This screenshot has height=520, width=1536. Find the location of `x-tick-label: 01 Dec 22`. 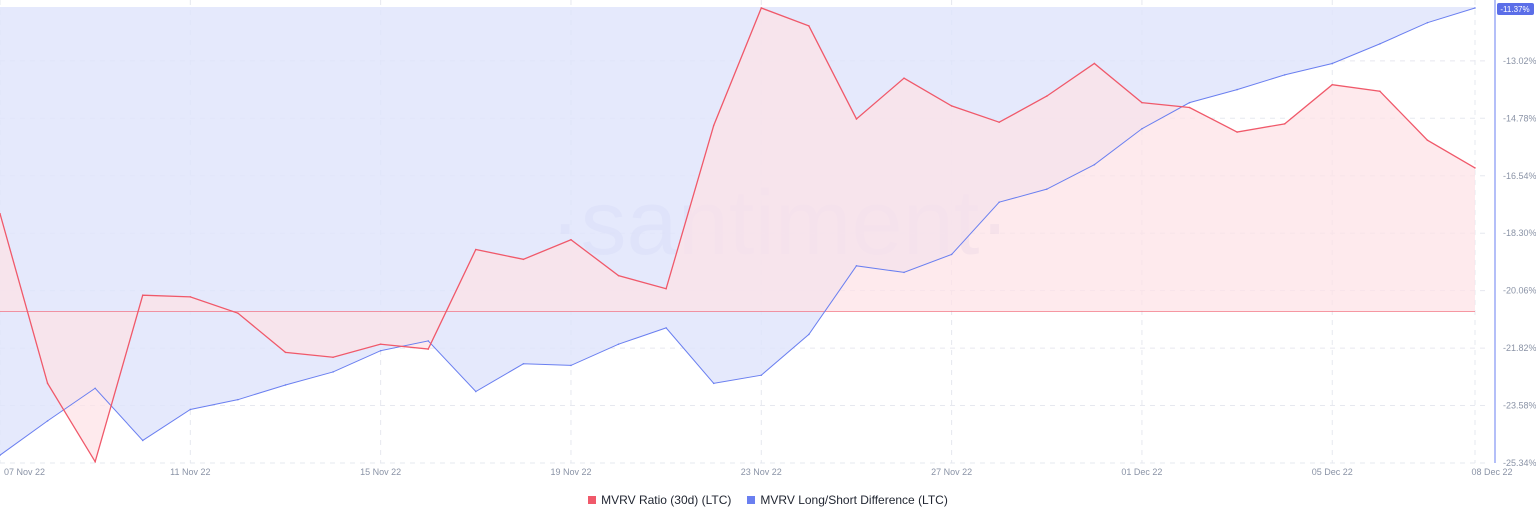

x-tick-label: 01 Dec 22 is located at coordinates (1141, 472).